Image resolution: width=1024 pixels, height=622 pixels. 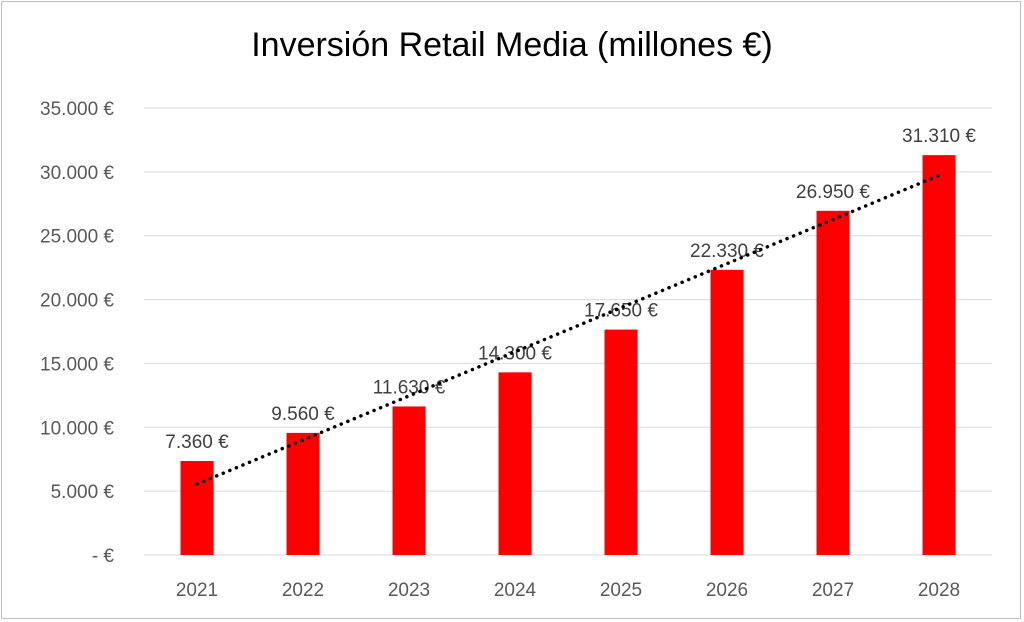 What do you see at coordinates (515, 353) in the screenshot?
I see `data-label: 14.300 €` at bounding box center [515, 353].